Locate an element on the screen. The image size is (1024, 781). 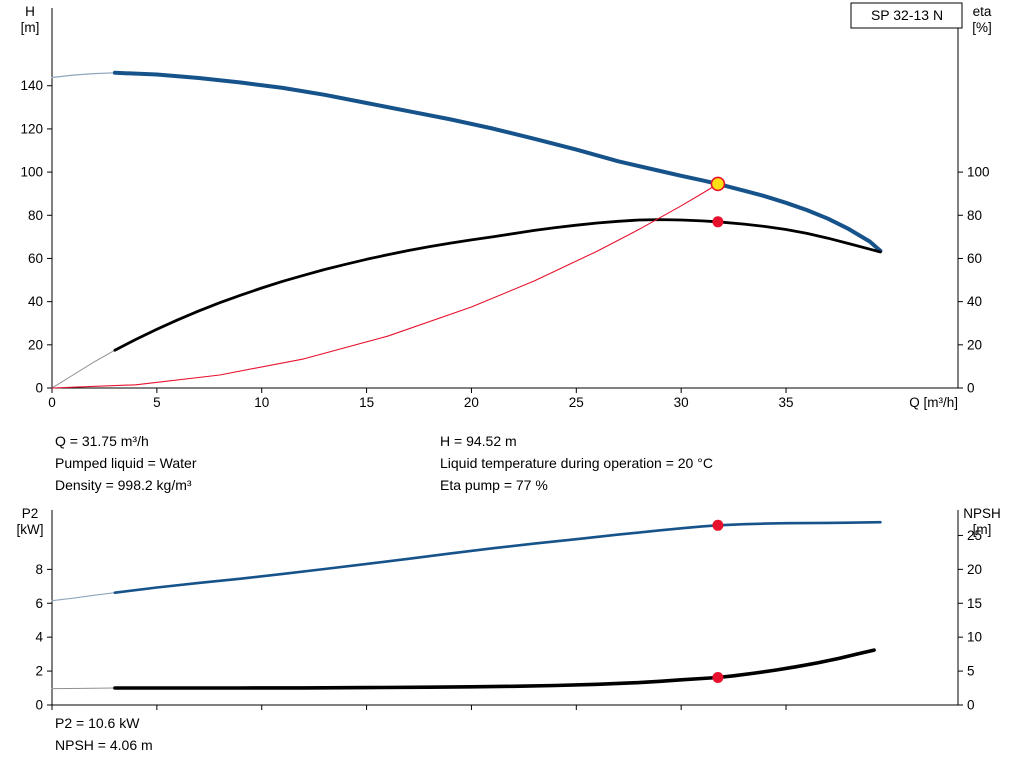
x-tick-label: 10 is located at coordinates (261, 402).